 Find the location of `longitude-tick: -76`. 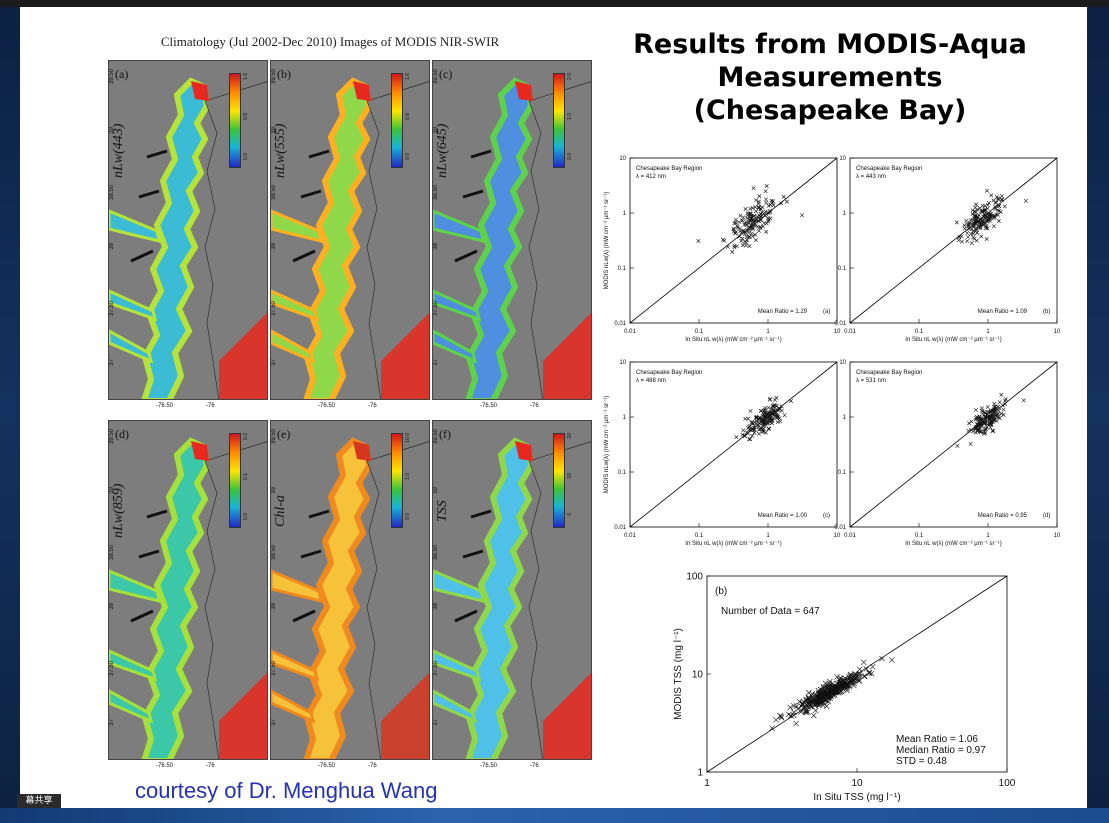

longitude-tick: -76 is located at coordinates (372, 406).